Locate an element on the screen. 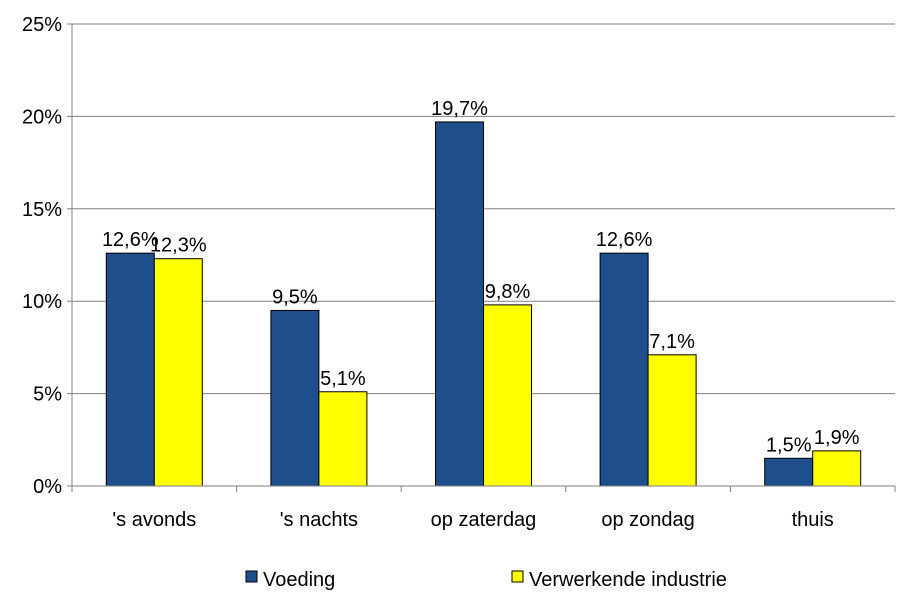 Image resolution: width=899 pixels, height=593 pixels. bar-verwerkende-industrie-s-nachts is located at coordinates (343, 439).